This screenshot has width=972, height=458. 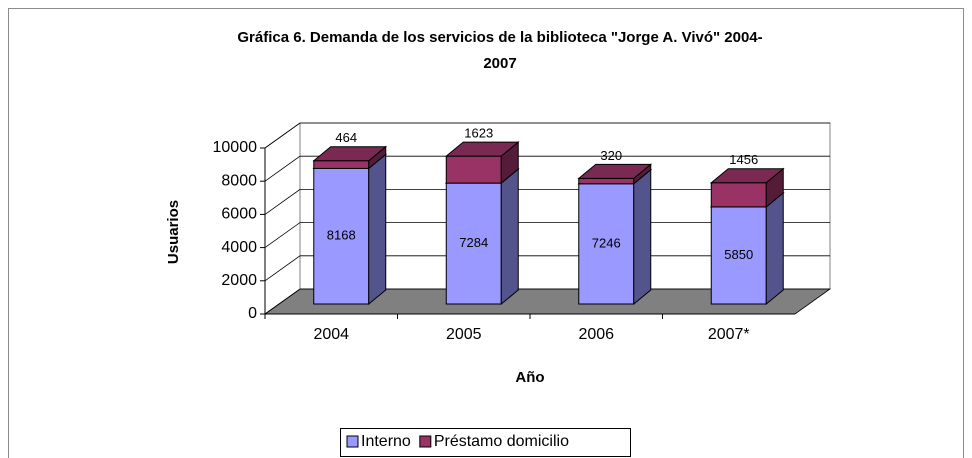 What do you see at coordinates (239, 280) in the screenshot?
I see `y-tick-label: 2000` at bounding box center [239, 280].